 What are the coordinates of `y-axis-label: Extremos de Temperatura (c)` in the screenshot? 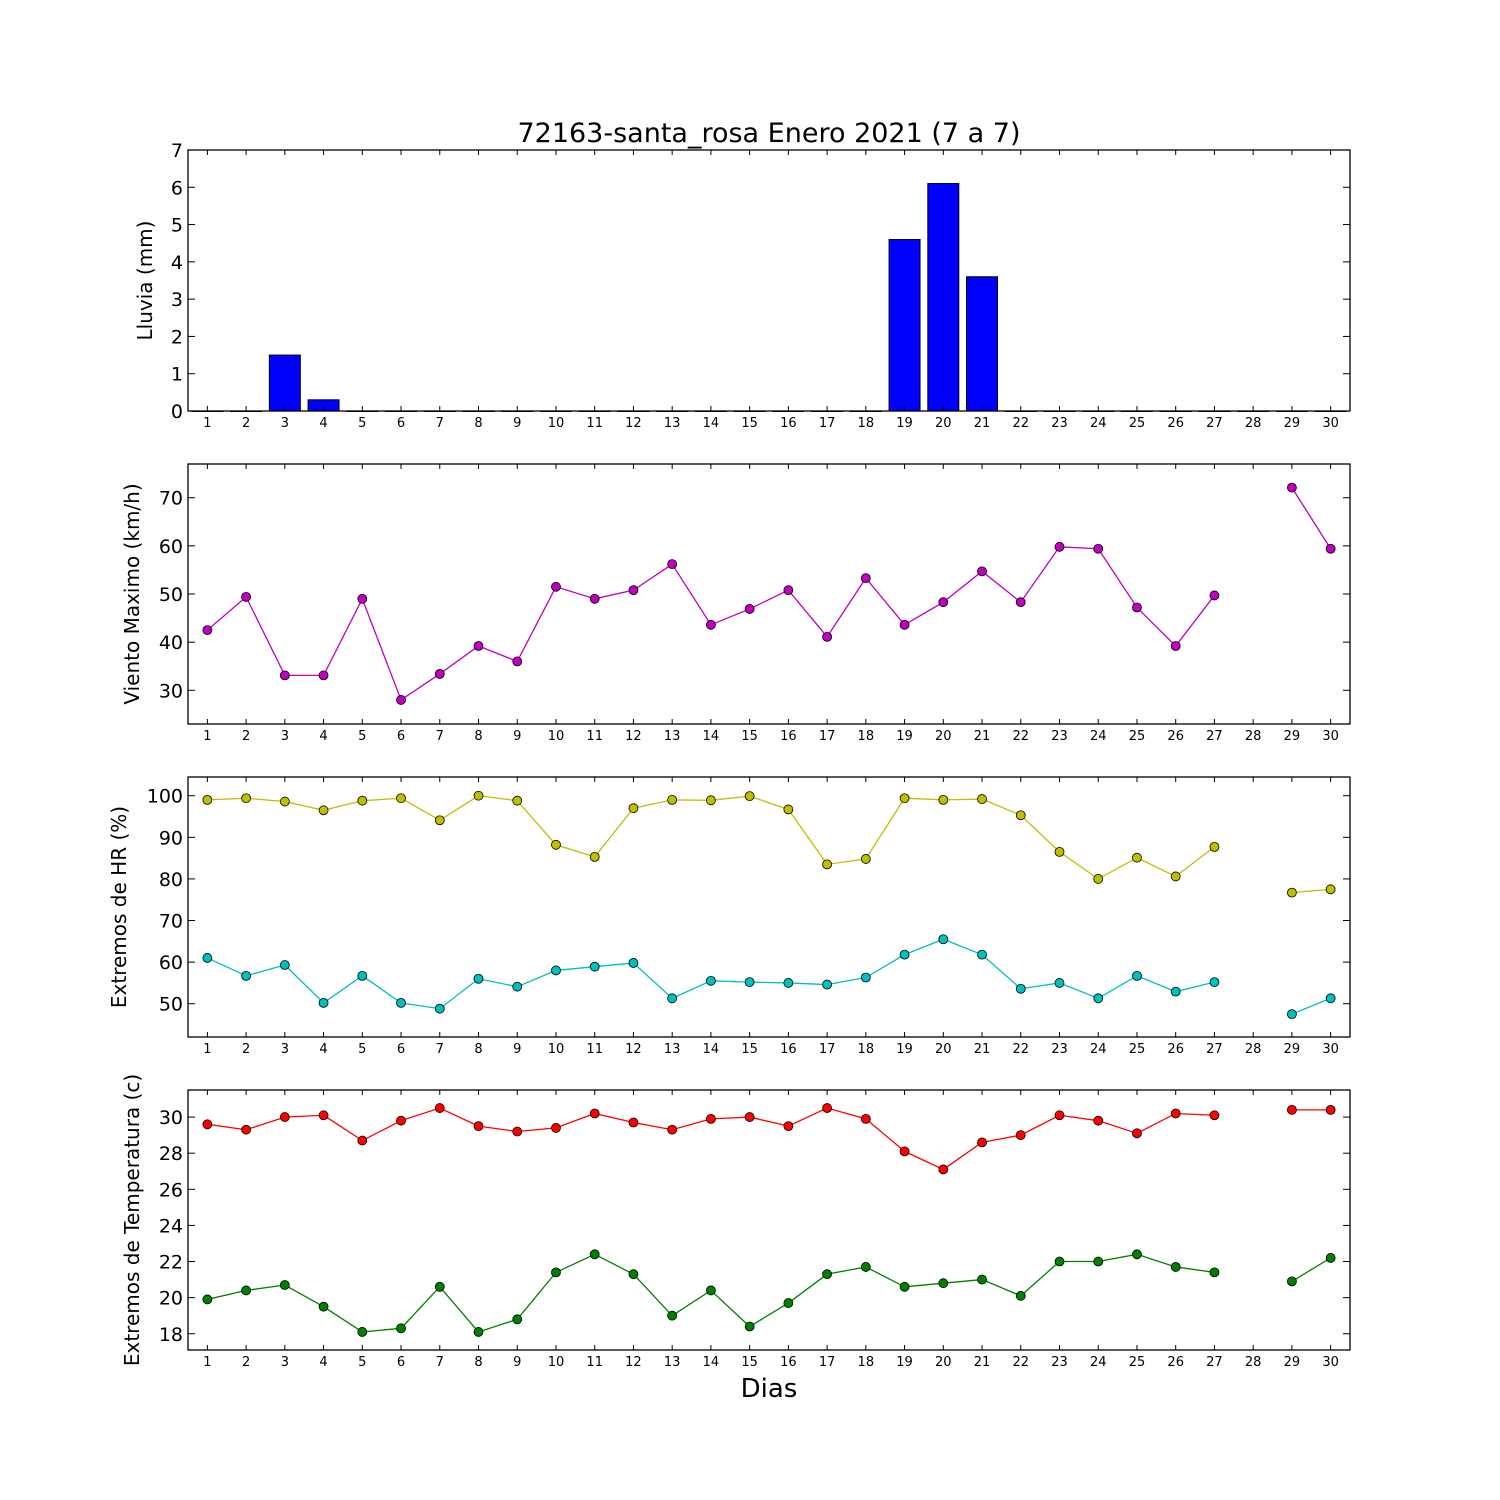 It's located at (132, 1220).